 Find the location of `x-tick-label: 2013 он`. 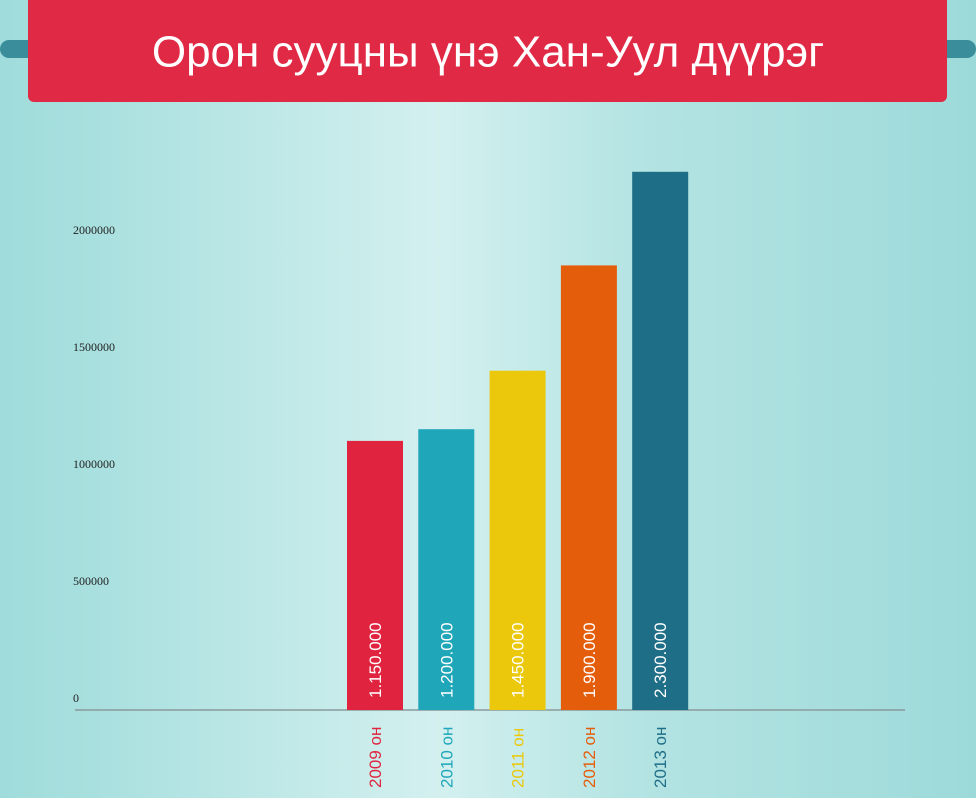

x-tick-label: 2013 он is located at coordinates (660, 757).